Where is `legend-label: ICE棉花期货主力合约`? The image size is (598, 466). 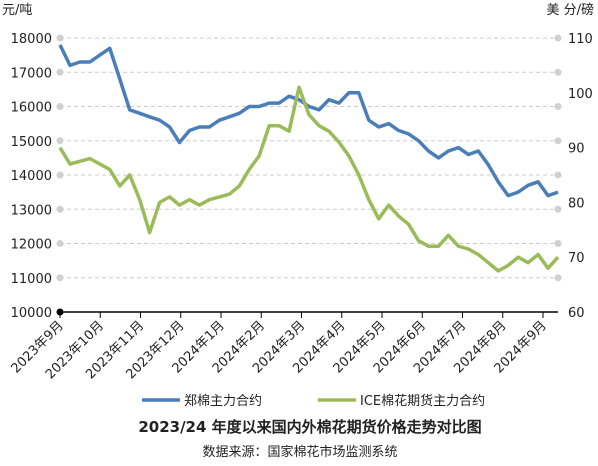 legend-label: ICE棉花期货主力合约 is located at coordinates (422, 401).